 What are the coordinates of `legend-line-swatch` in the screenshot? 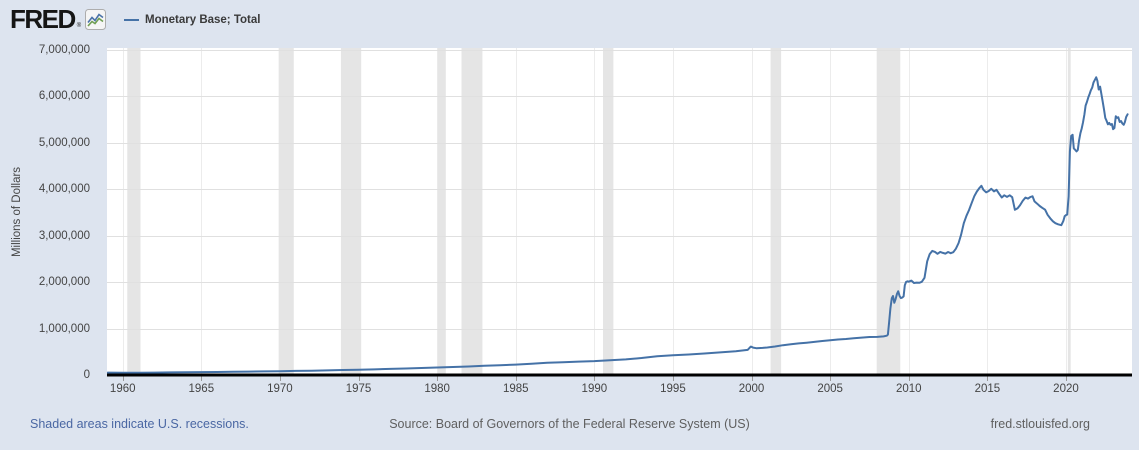 It's located at (131, 20).